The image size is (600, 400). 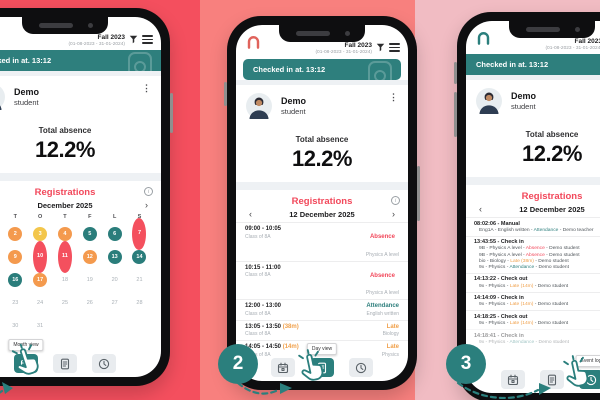 I want to click on calendar-day: 20, so click(x=114, y=279).